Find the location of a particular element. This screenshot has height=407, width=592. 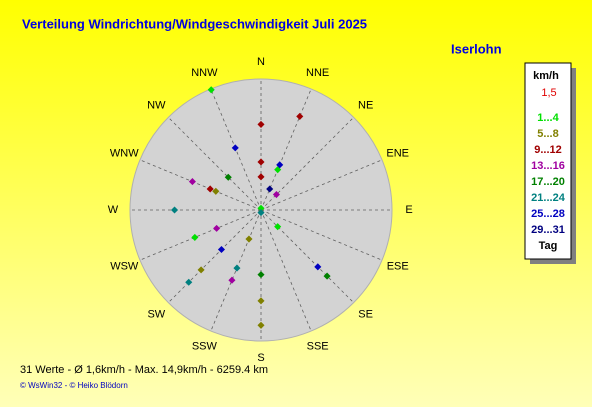

direction-label: SE is located at coordinates (365, 315).